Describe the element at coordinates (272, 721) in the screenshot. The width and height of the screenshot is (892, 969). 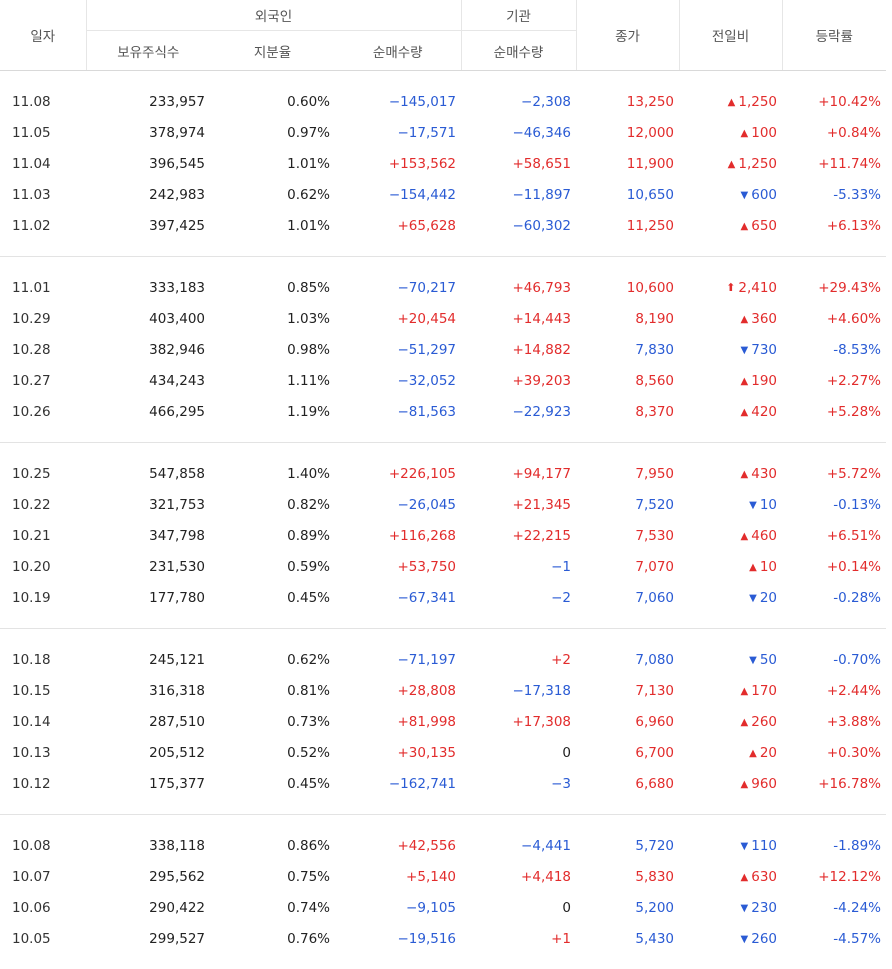
I see `cell-ratio: 0.73%` at that location.